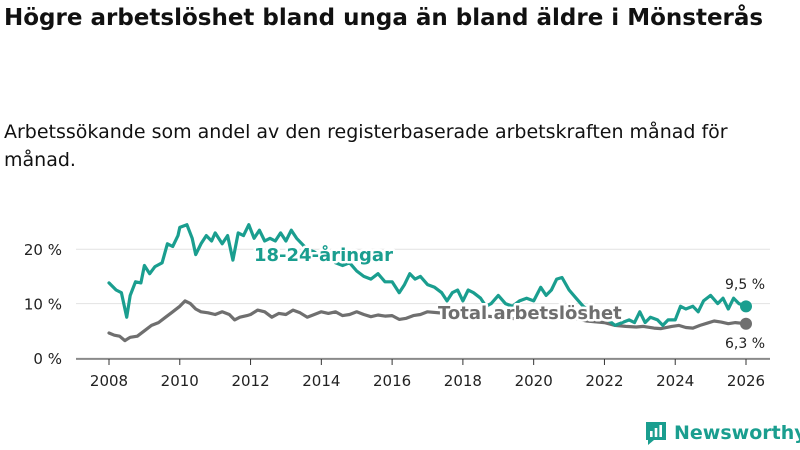 This screenshot has height=450, width=800. I want to click on series-line-total, so click(427, 321).